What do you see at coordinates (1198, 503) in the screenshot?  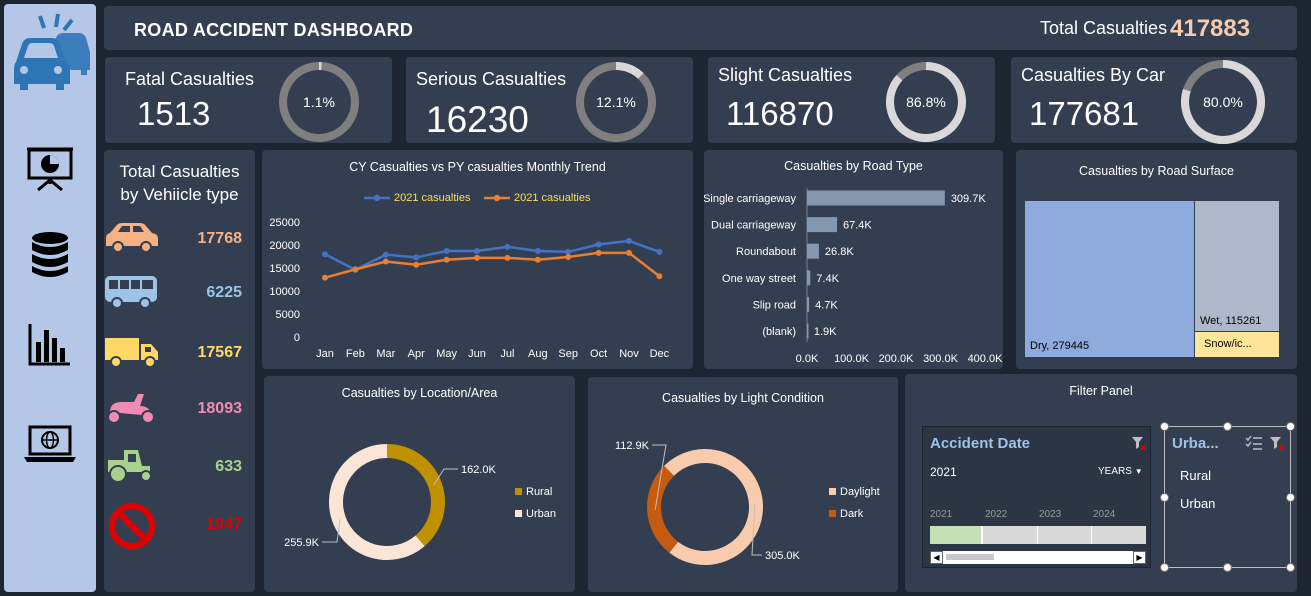 I see `slicer-item-urban: Urban` at bounding box center [1198, 503].